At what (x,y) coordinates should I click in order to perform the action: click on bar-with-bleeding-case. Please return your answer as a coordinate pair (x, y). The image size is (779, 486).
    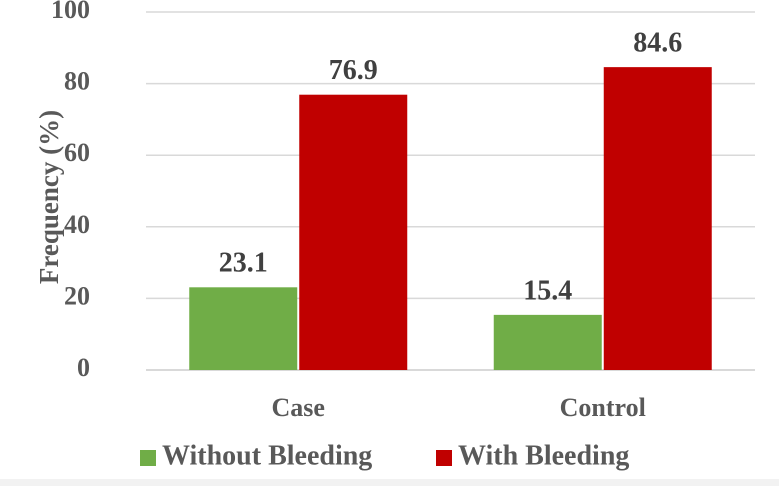
    Looking at the image, I should click on (353, 232).